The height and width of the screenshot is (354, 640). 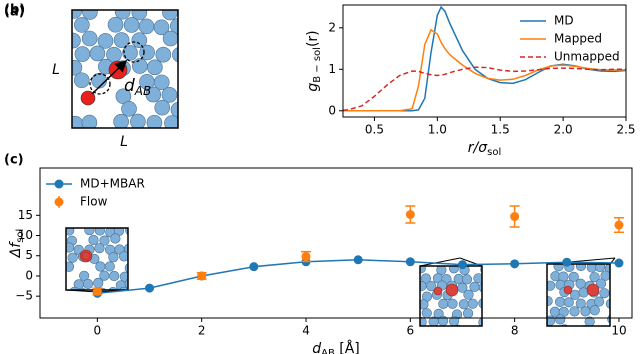 What do you see at coordinates (336, 347) in the screenshot?
I see `axis-label: dAB [Å]` at bounding box center [336, 347].